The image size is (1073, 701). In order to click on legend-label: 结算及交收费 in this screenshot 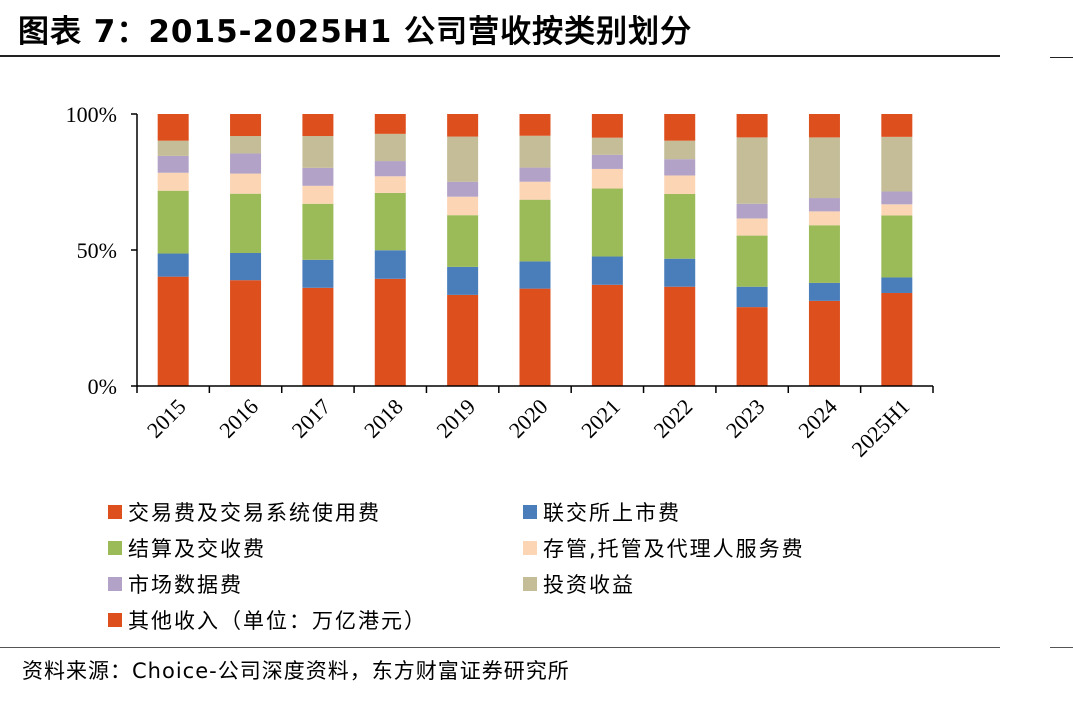, I will do `click(197, 549)`.